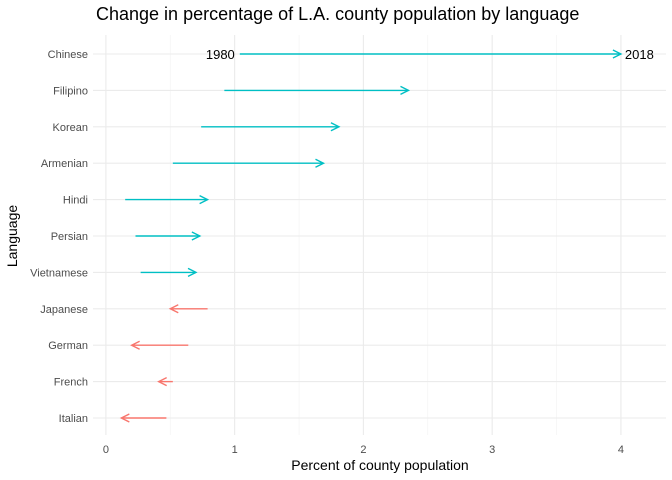  I want to click on y-tick-label: Hindi, so click(75, 201).